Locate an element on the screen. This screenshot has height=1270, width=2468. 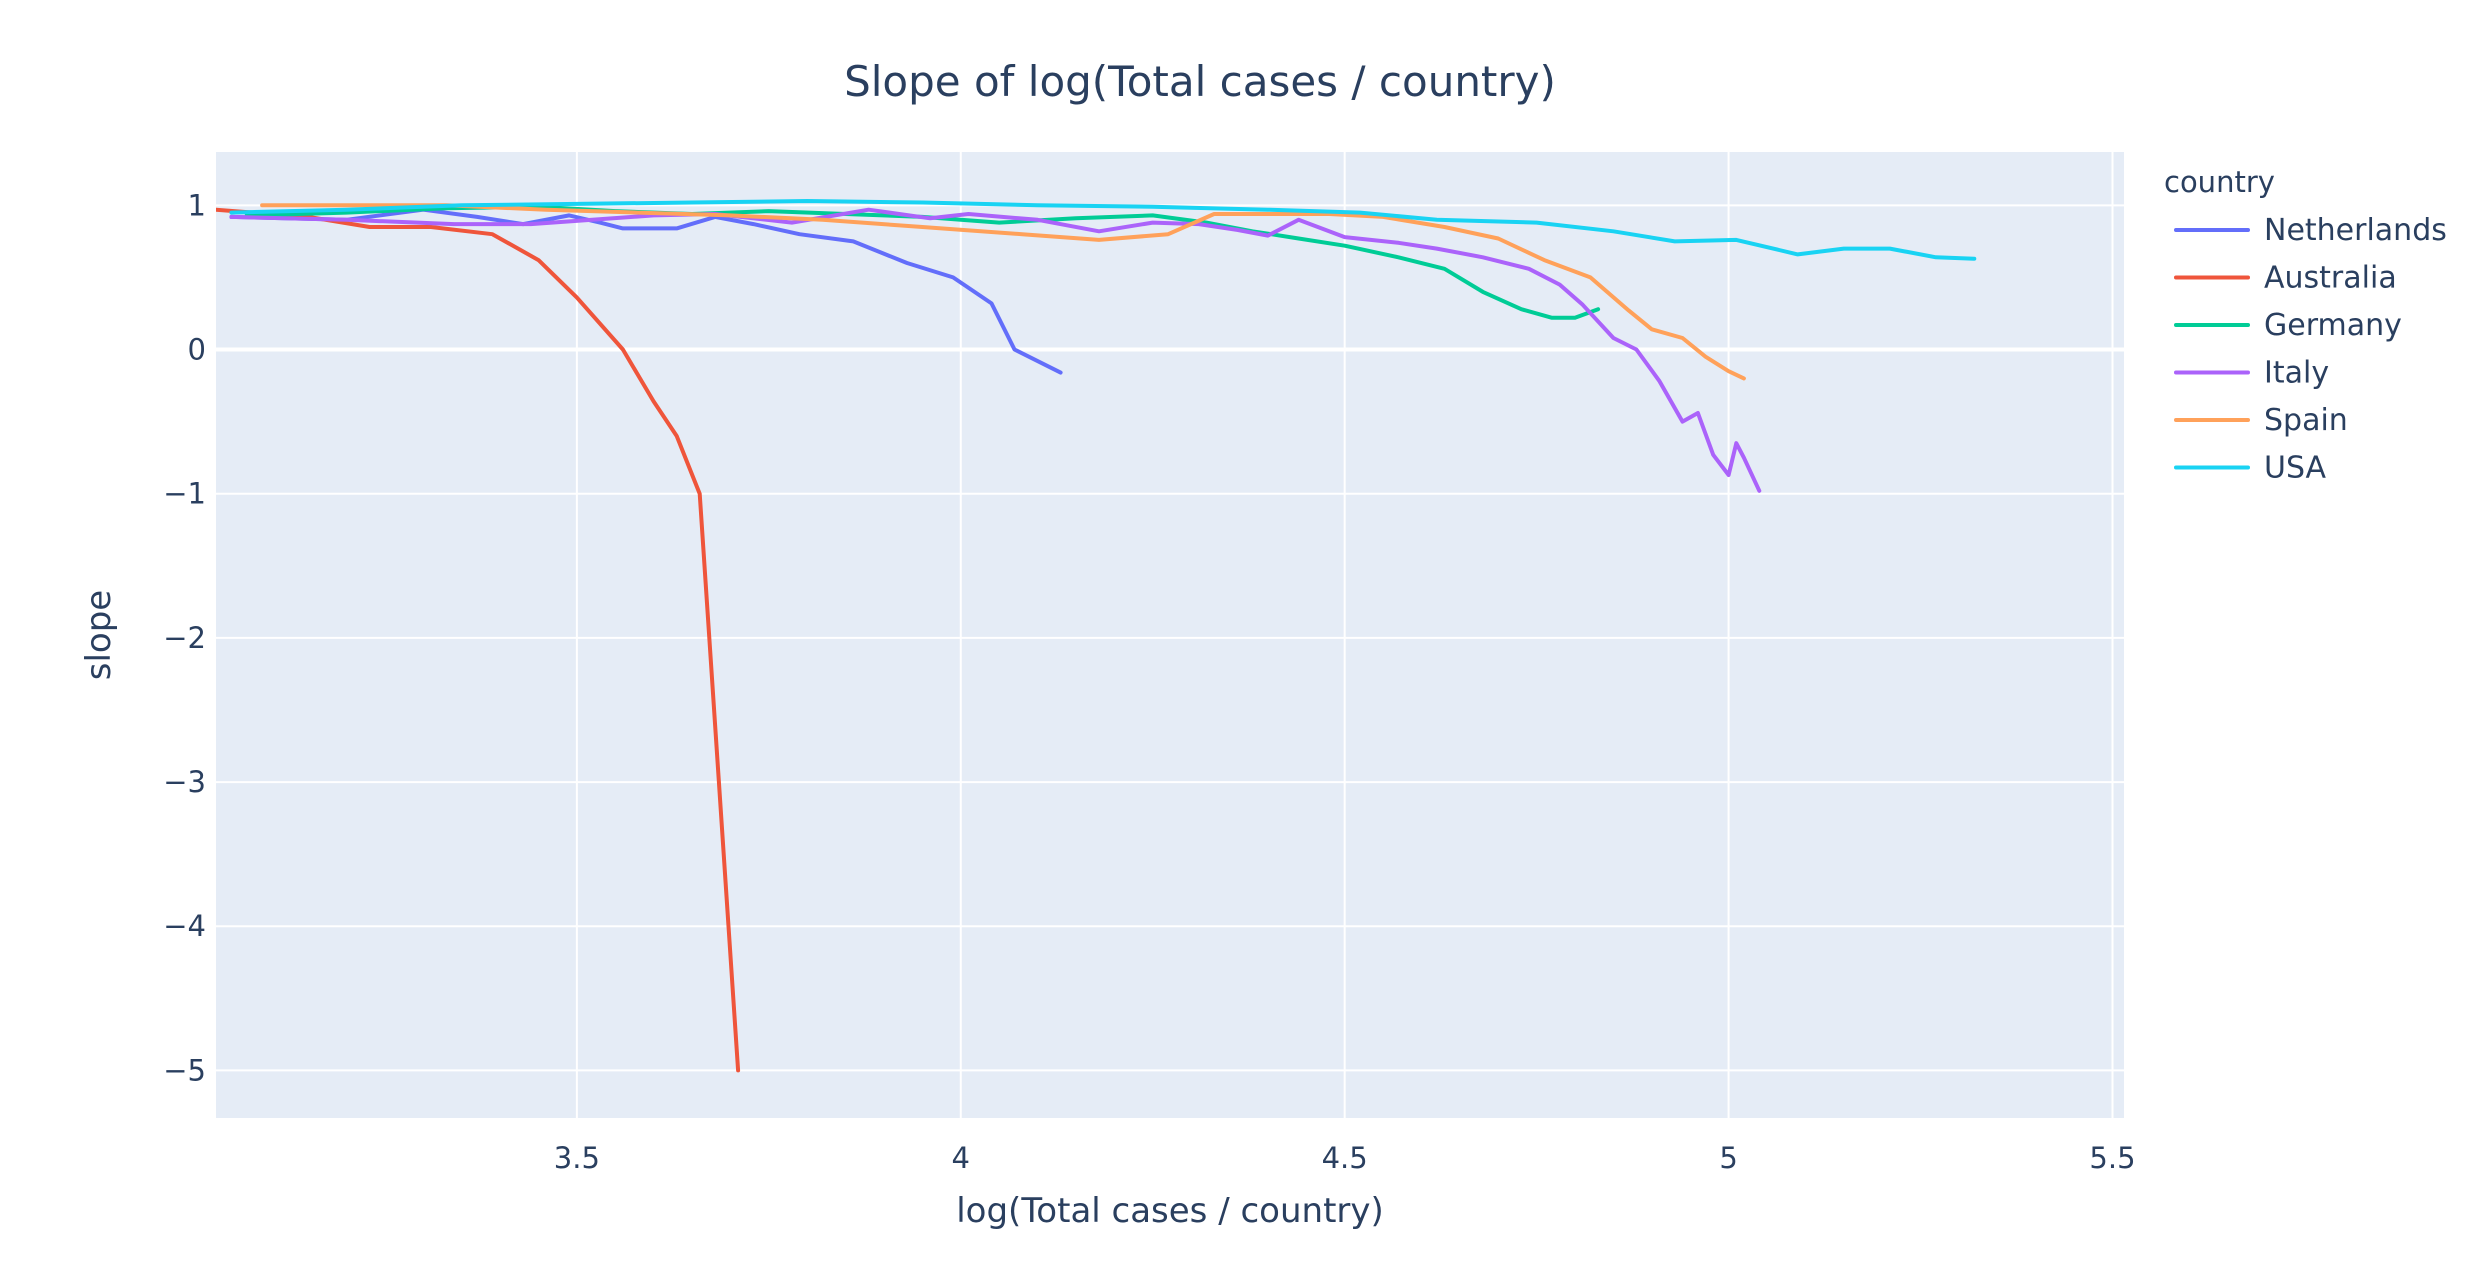
y-axis-title: slope is located at coordinates (99, 635).